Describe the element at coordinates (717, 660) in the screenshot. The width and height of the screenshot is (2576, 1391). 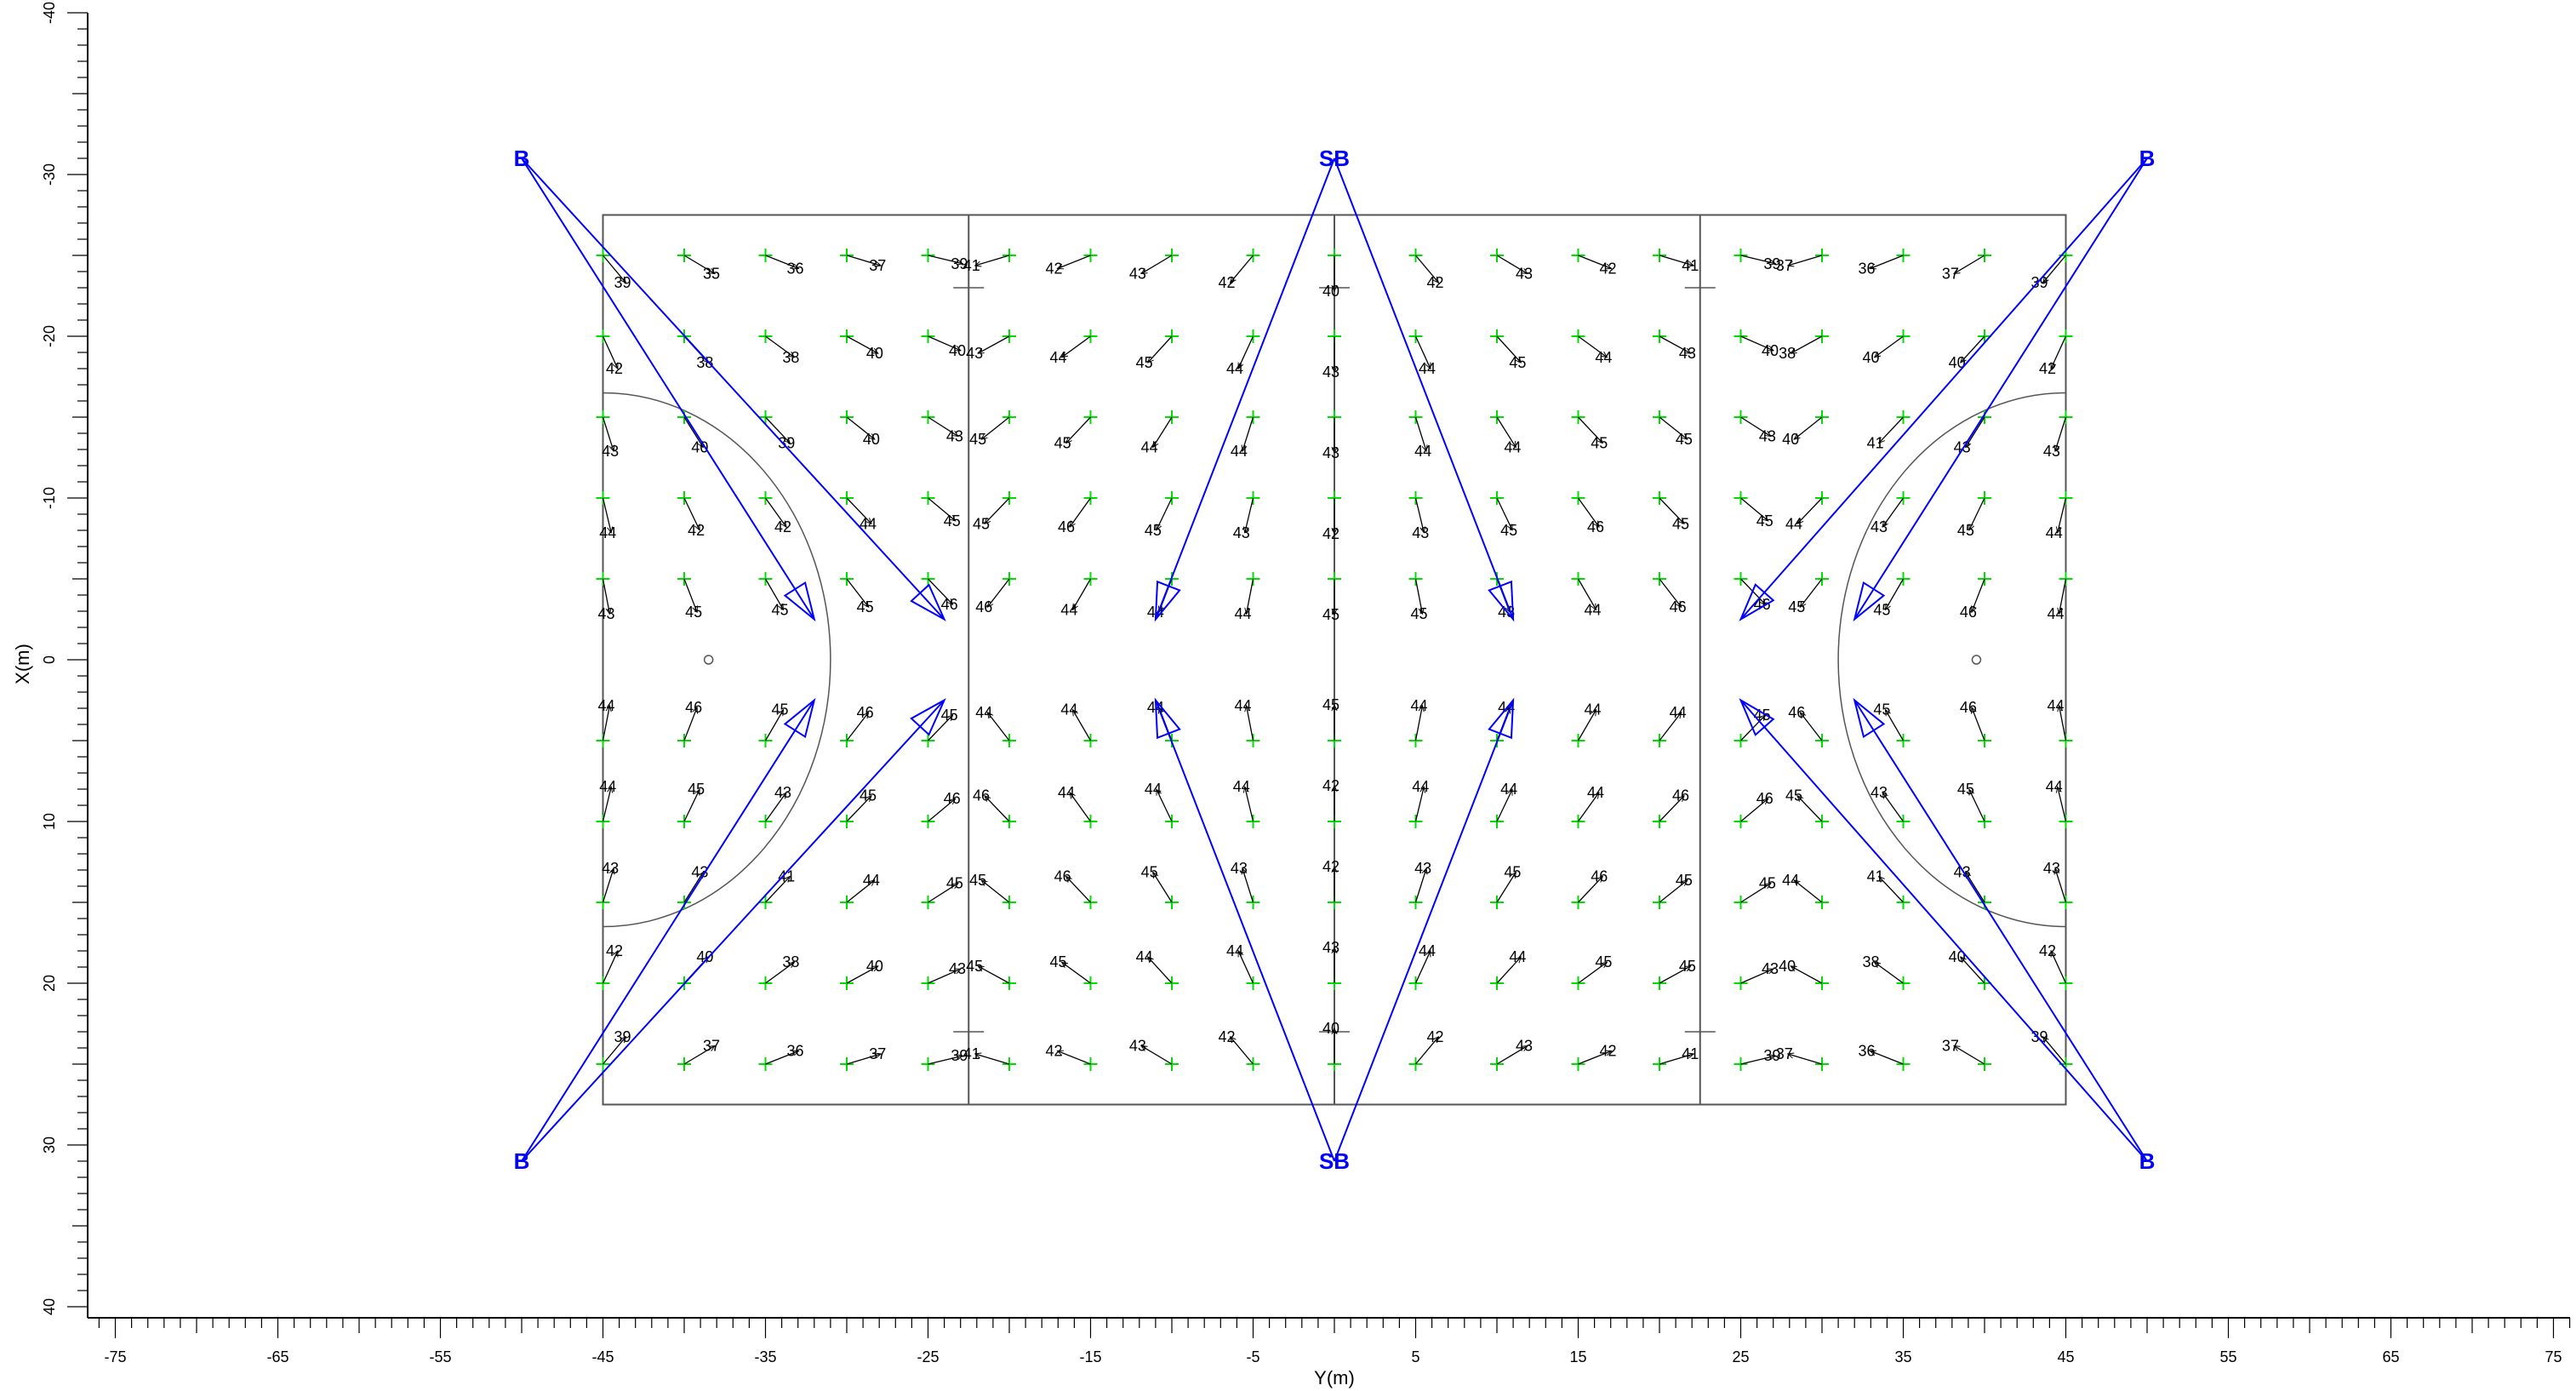
I see `goal-area-arc-left` at that location.